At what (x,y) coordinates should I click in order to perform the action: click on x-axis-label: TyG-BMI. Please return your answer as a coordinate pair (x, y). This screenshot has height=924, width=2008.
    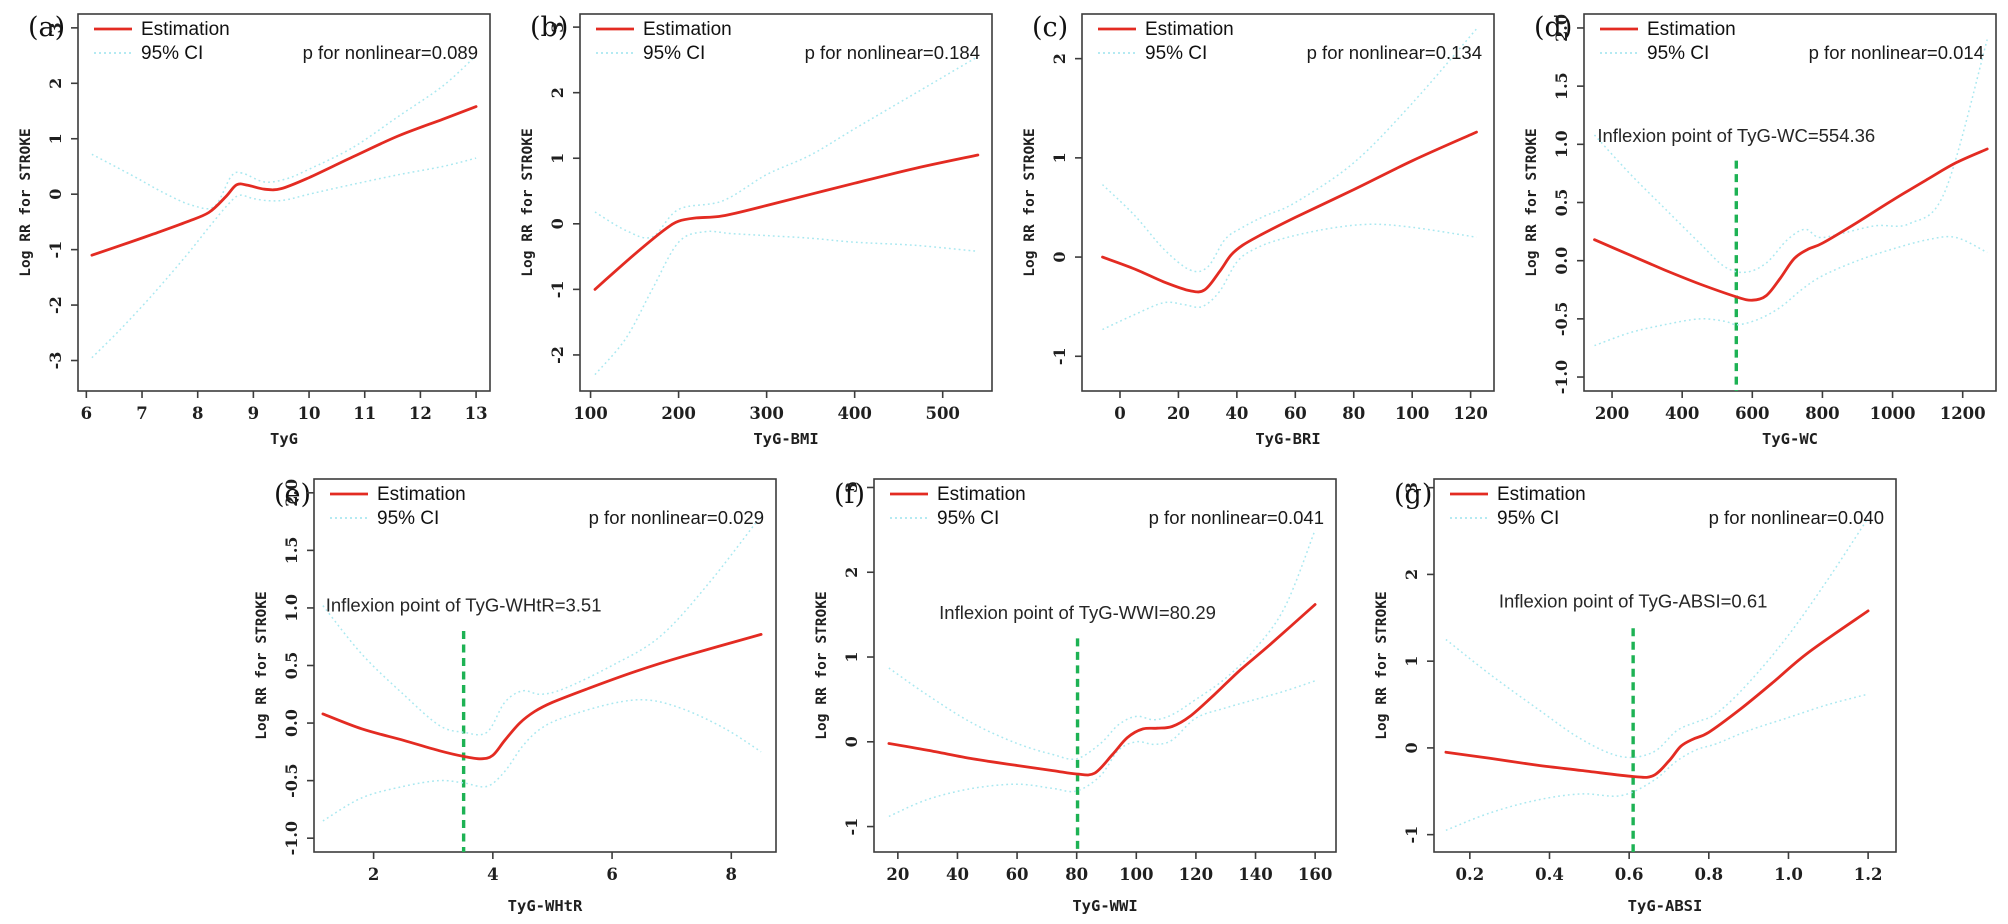
    Looking at the image, I should click on (785, 439).